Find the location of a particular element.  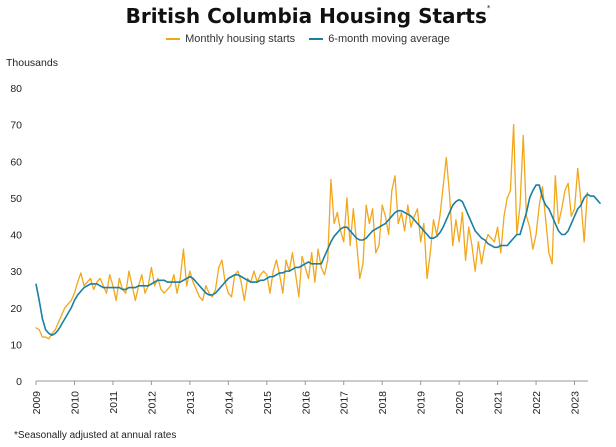

legend-swatch-monthly is located at coordinates (173, 39).